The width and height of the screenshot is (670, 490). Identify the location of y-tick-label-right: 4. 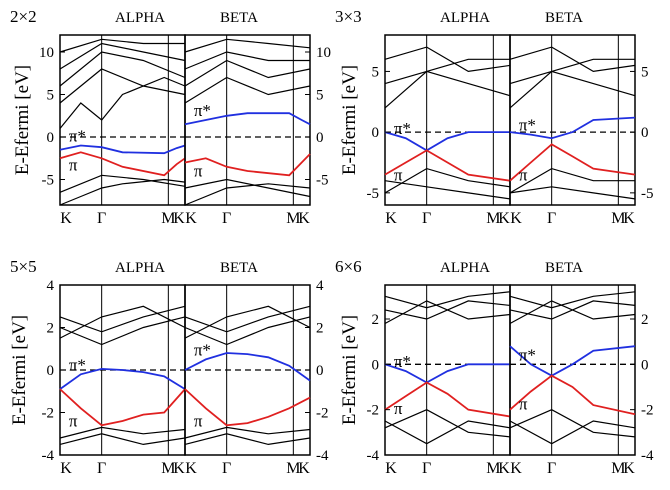
(320, 286).